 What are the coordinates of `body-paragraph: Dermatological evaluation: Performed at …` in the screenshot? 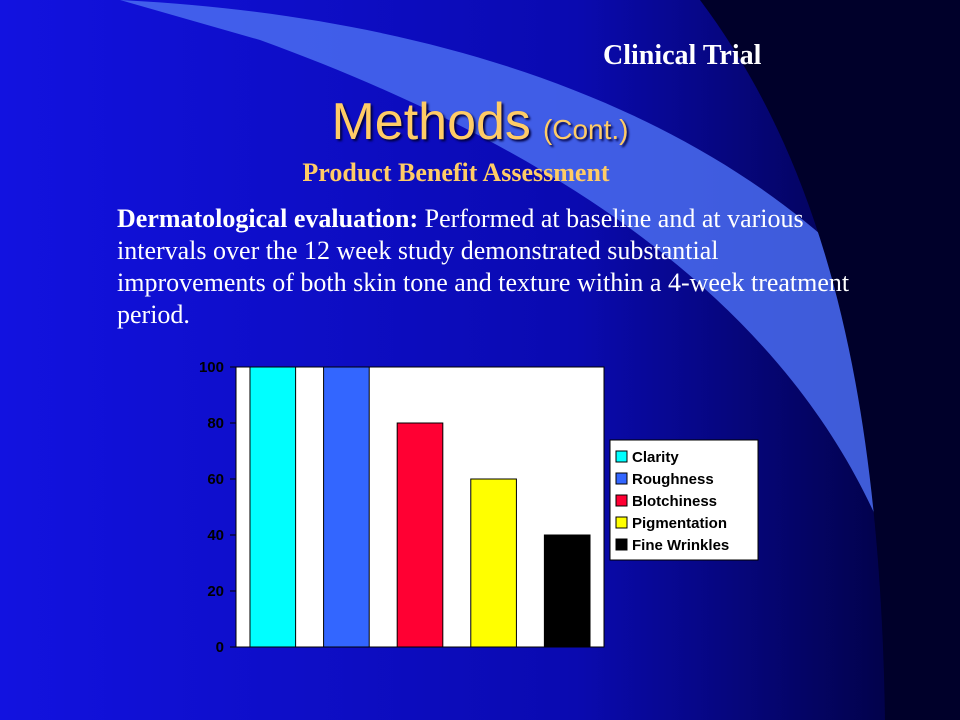 It's located at (487, 267).